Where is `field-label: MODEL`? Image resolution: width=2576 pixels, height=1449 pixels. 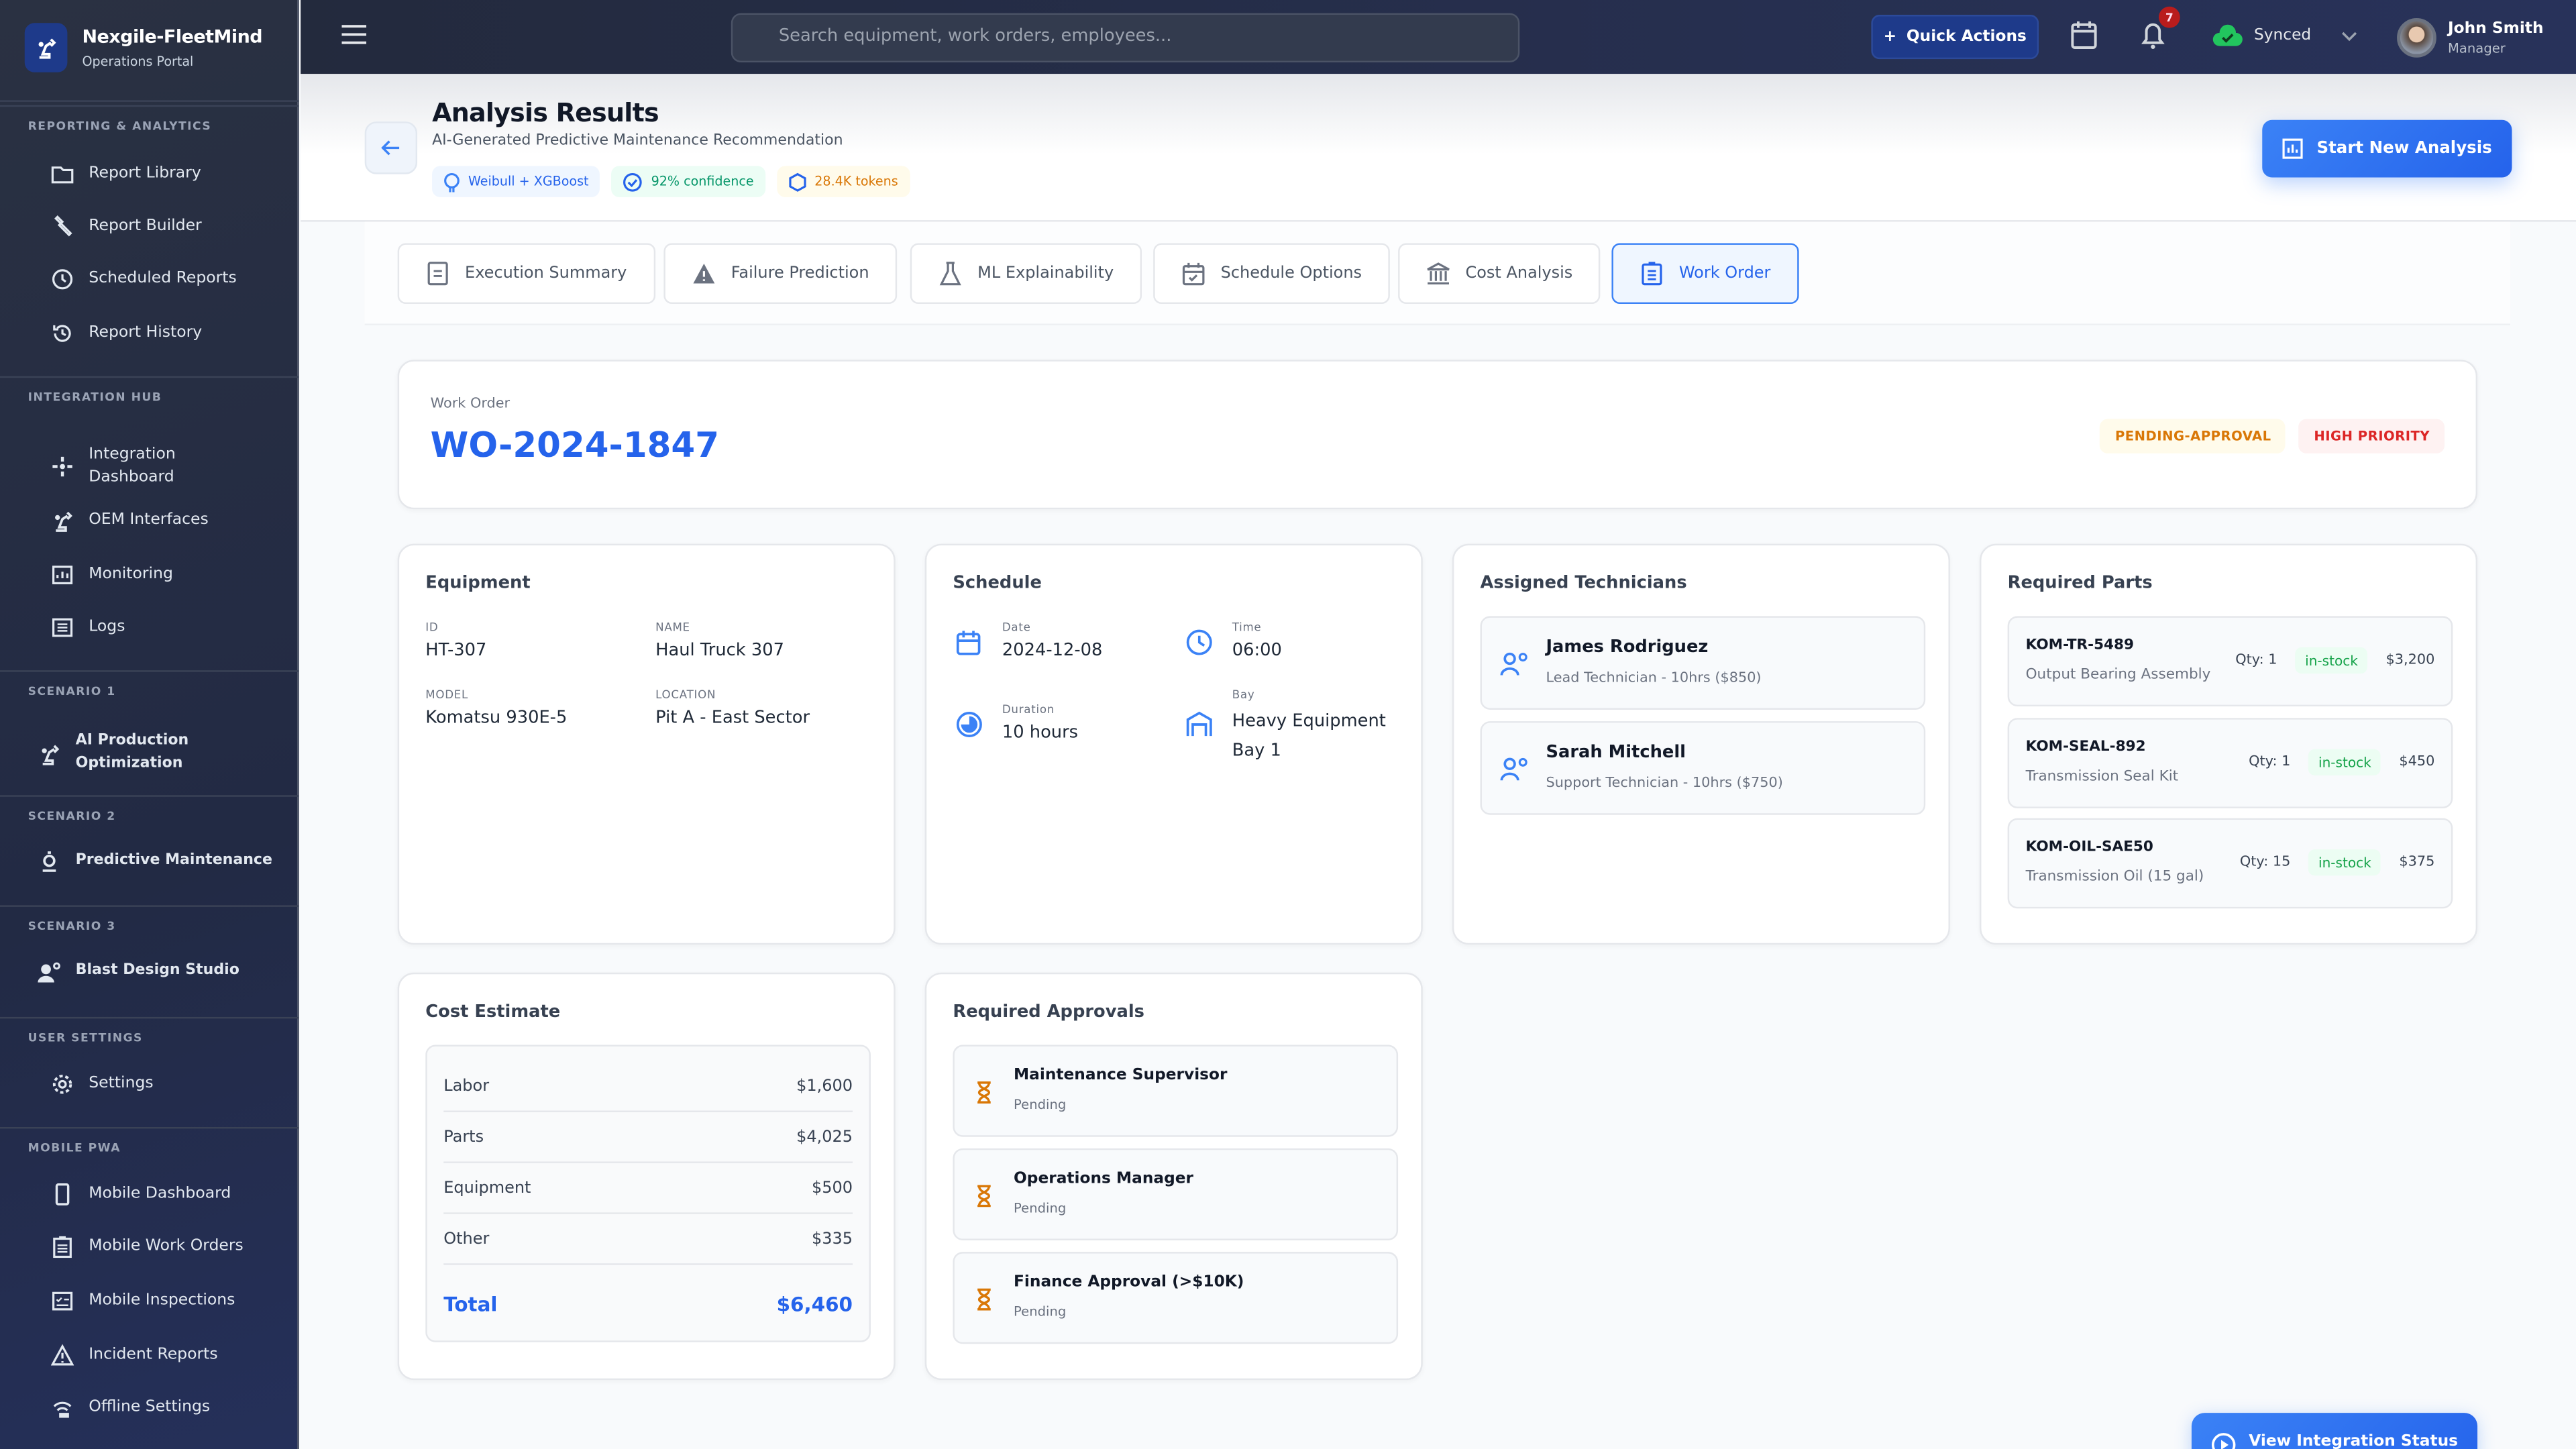
field-label: MODEL is located at coordinates (447, 695).